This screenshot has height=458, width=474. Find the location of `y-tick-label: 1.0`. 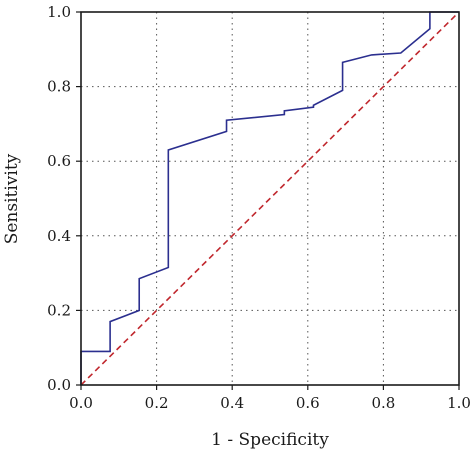

y-tick-label: 1.0 is located at coordinates (59, 12).